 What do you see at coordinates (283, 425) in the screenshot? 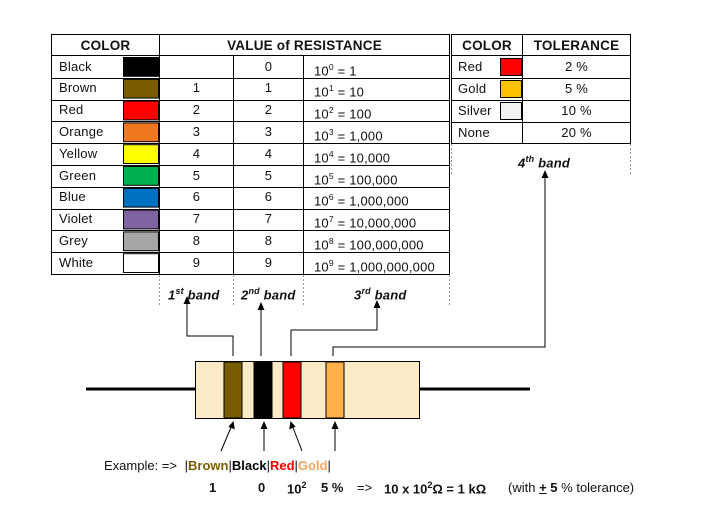
I see `example-arrowheads` at bounding box center [283, 425].